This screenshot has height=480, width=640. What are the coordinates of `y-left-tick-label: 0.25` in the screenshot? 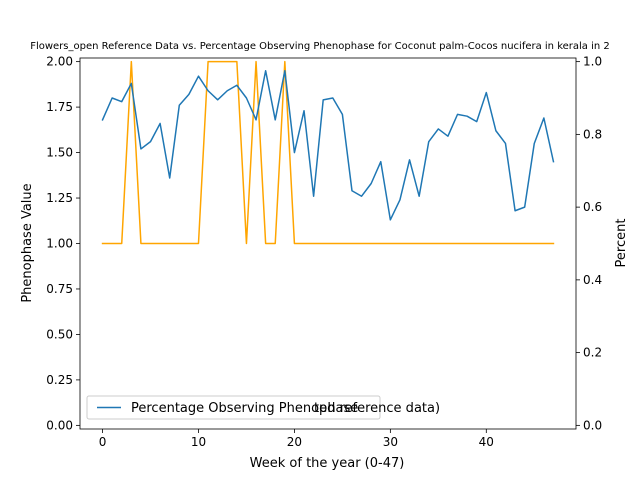 It's located at (59, 380).